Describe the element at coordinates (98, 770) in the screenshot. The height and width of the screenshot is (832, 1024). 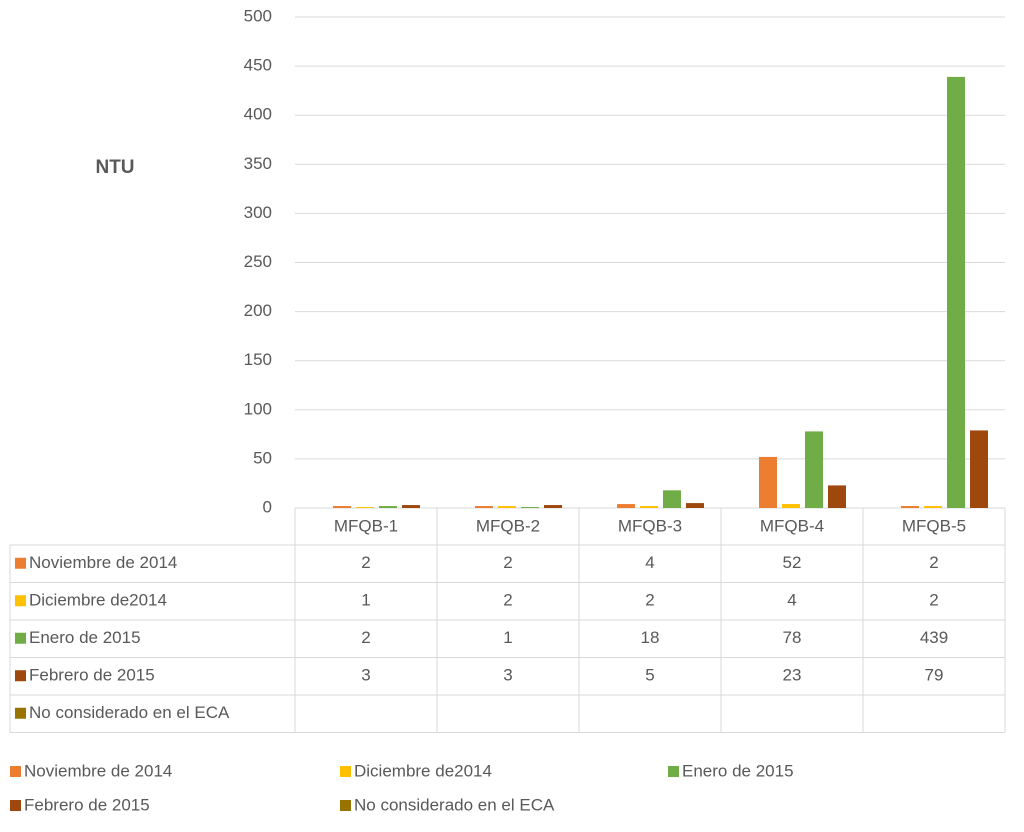
I see `legend-label: Noviembre de 2014` at that location.